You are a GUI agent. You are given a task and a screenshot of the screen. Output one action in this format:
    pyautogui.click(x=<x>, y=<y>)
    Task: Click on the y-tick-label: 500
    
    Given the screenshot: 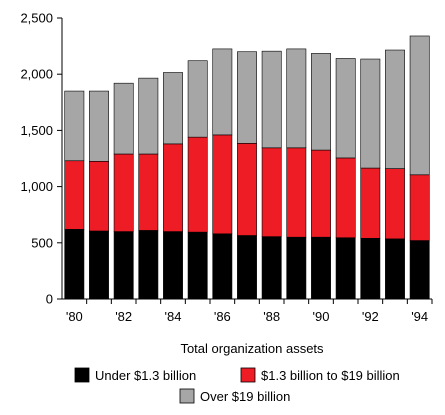 What is the action you would take?
    pyautogui.click(x=42, y=242)
    